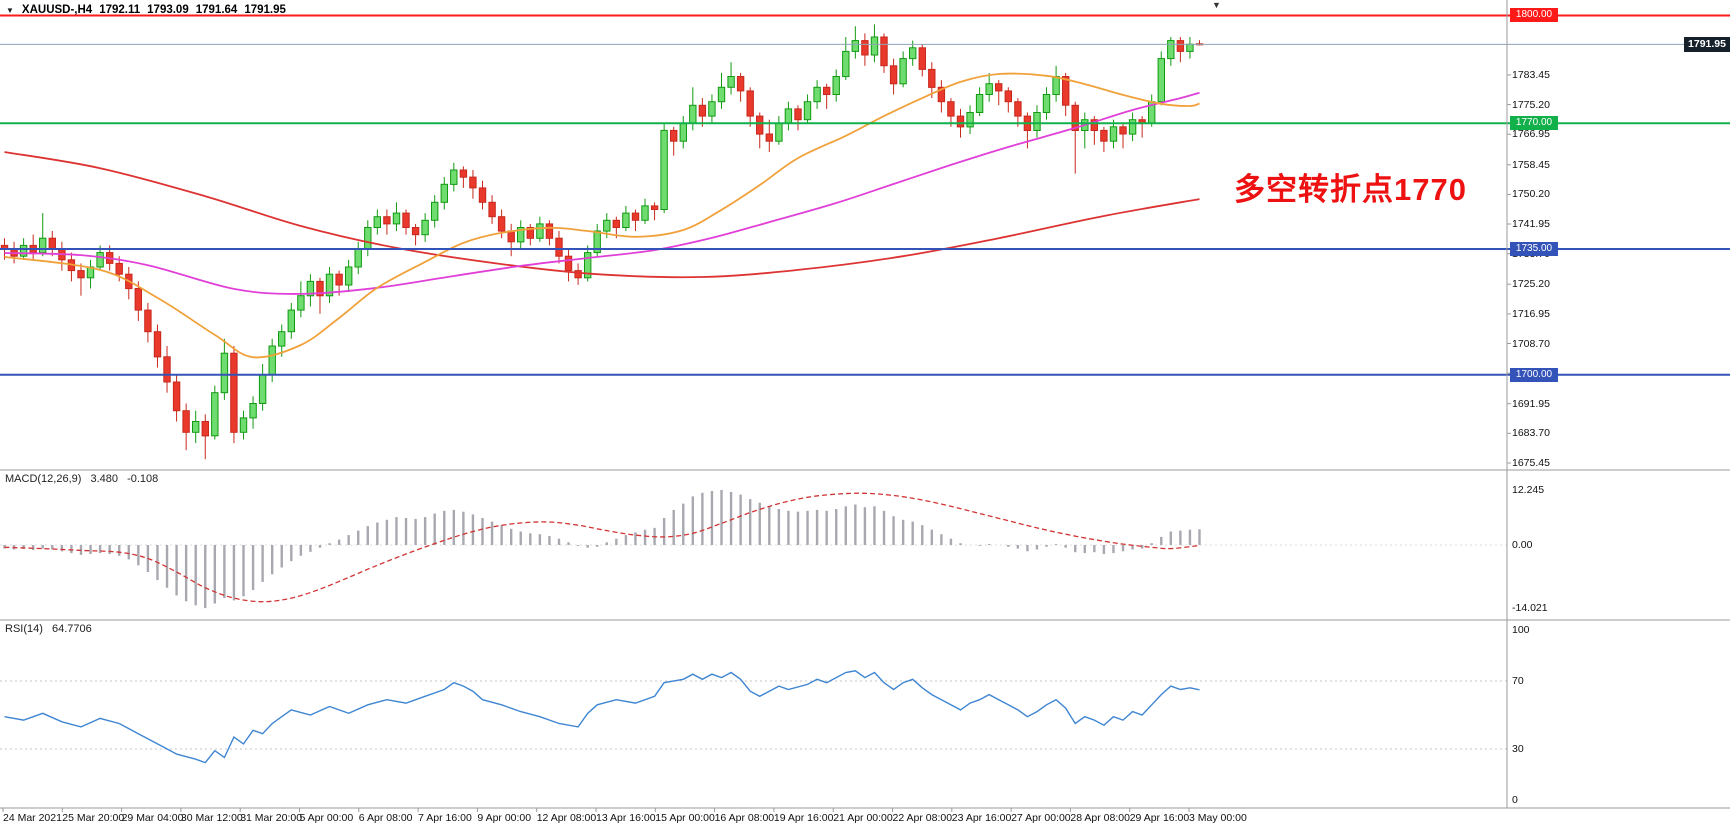 The image size is (1730, 828). What do you see at coordinates (504, 818) in the screenshot?
I see `time-axis-label: 9 Apr 00:00` at bounding box center [504, 818].